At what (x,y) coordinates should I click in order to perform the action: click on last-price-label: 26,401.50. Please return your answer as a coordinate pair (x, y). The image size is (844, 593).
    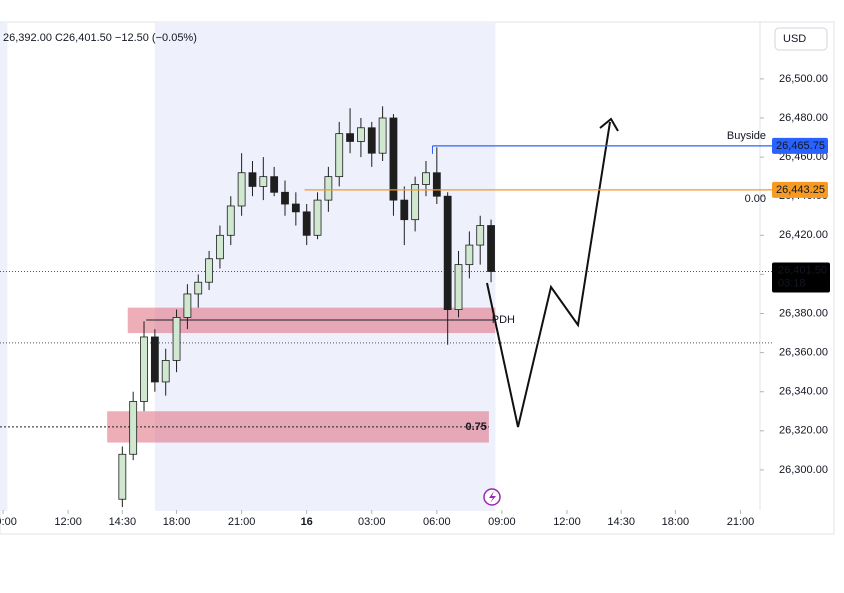
    Looking at the image, I should click on (802, 270).